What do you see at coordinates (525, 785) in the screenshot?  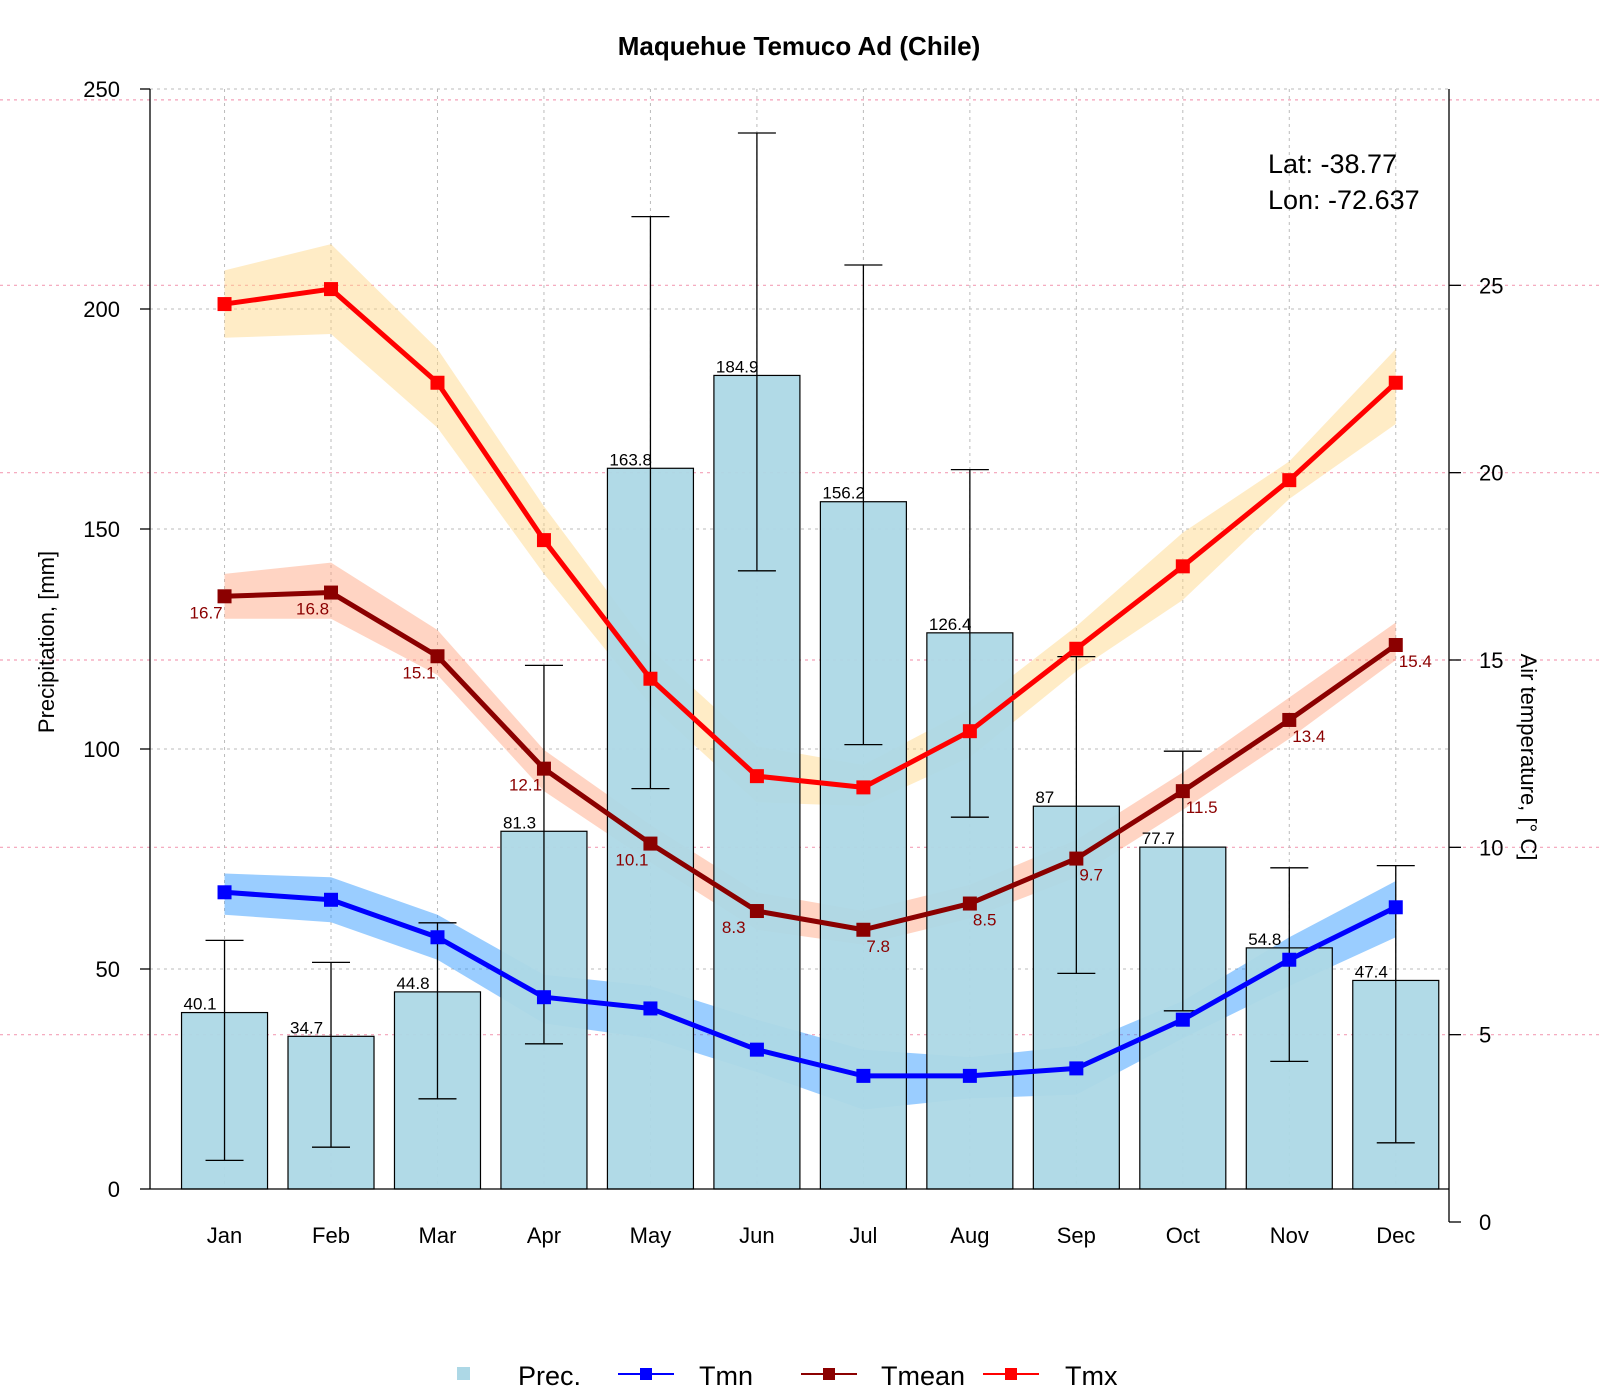 I see `tmean-value-label: 12.1` at bounding box center [525, 785].